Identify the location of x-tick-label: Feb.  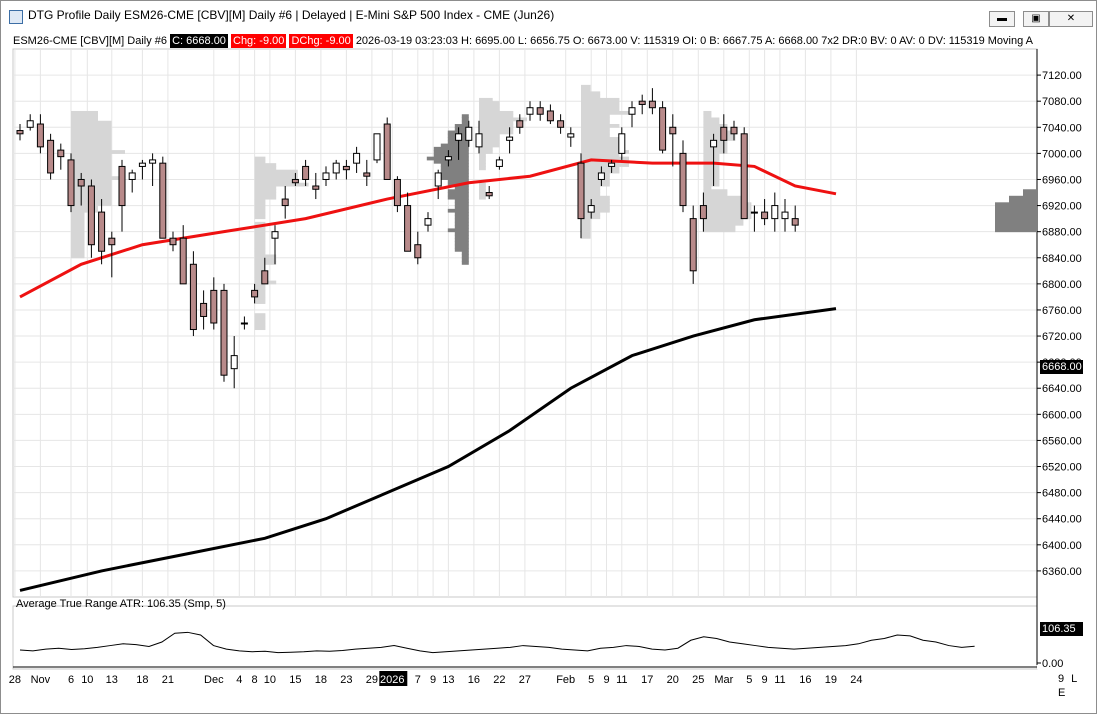
(565, 680).